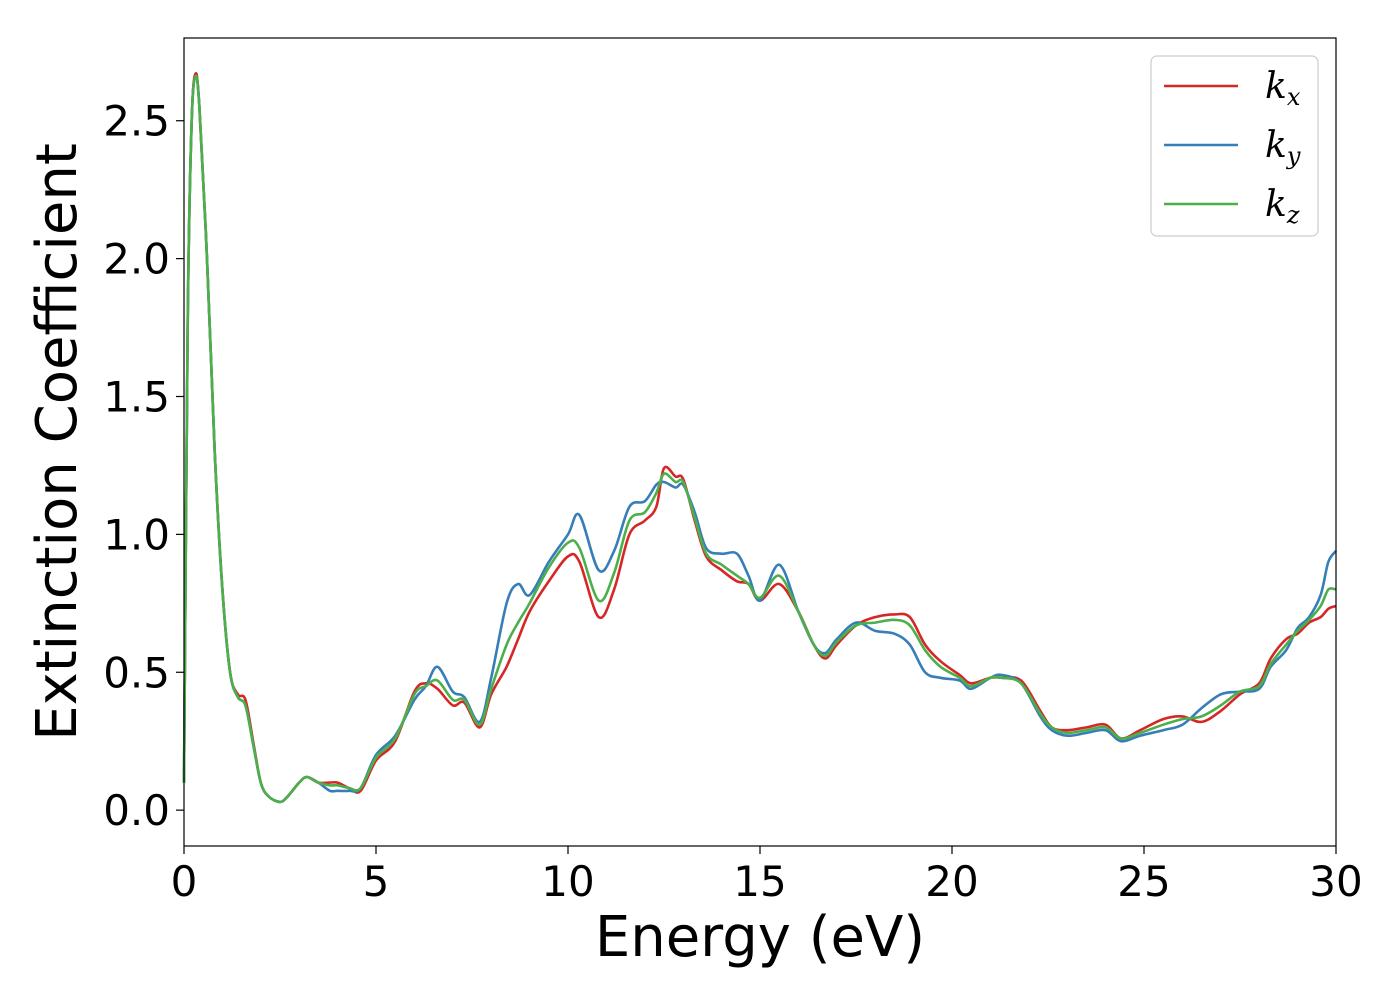 This screenshot has width=1400, height=1000. I want to click on x-tick-label: 10, so click(567, 881).